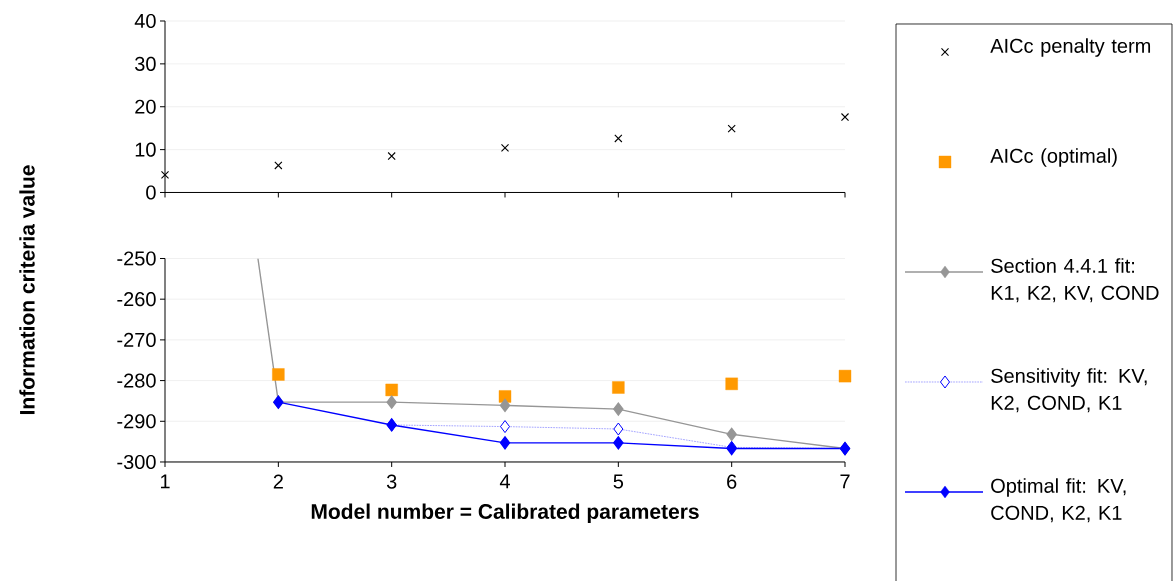  I want to click on y-tick-label: -250, so click(136, 258).